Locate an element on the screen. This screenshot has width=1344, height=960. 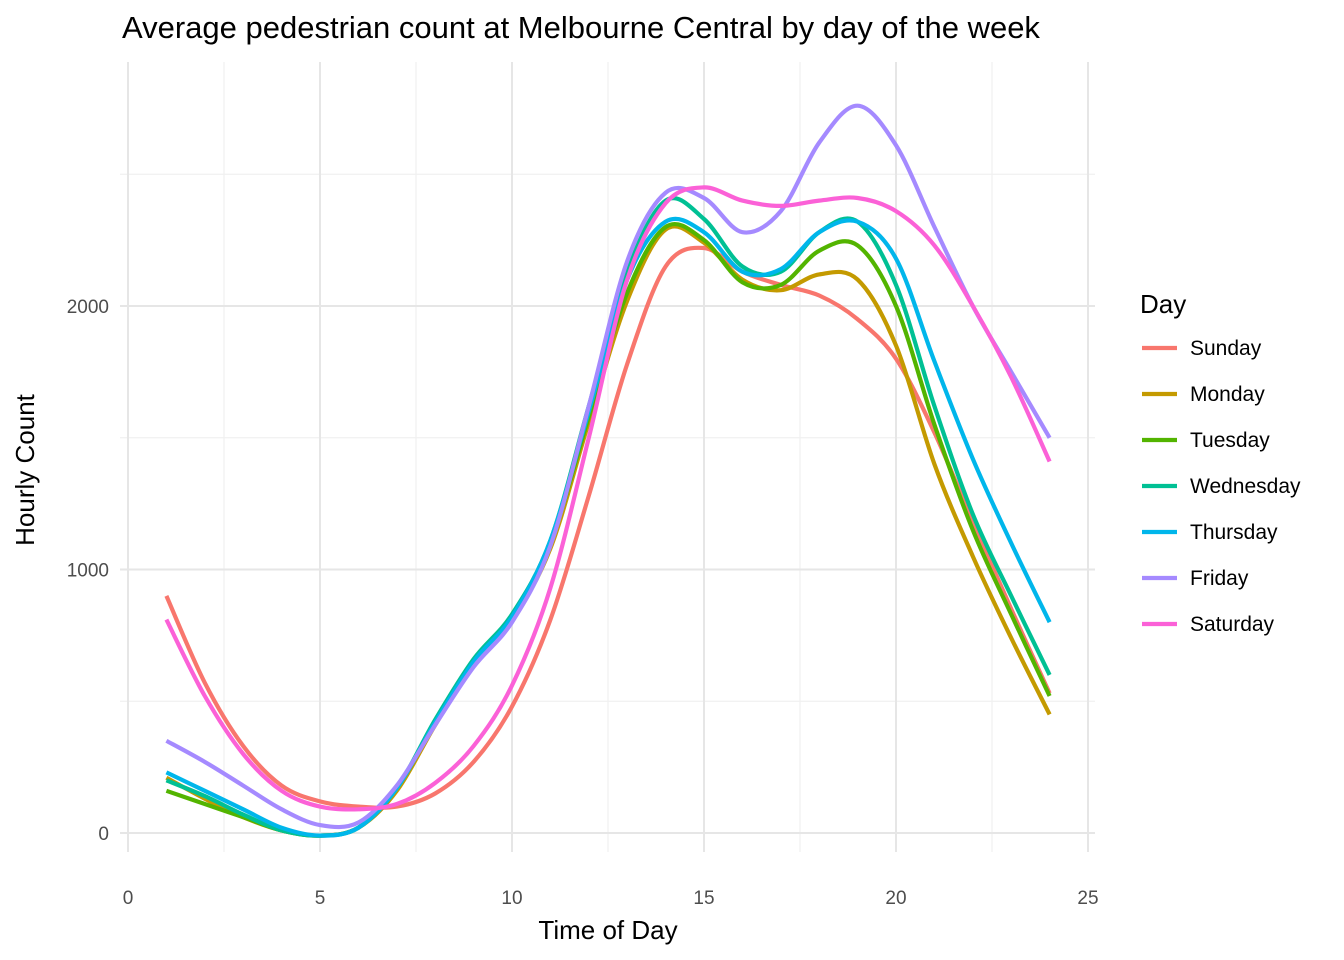
legend-label-sunday: Sunday is located at coordinates (1226, 348).